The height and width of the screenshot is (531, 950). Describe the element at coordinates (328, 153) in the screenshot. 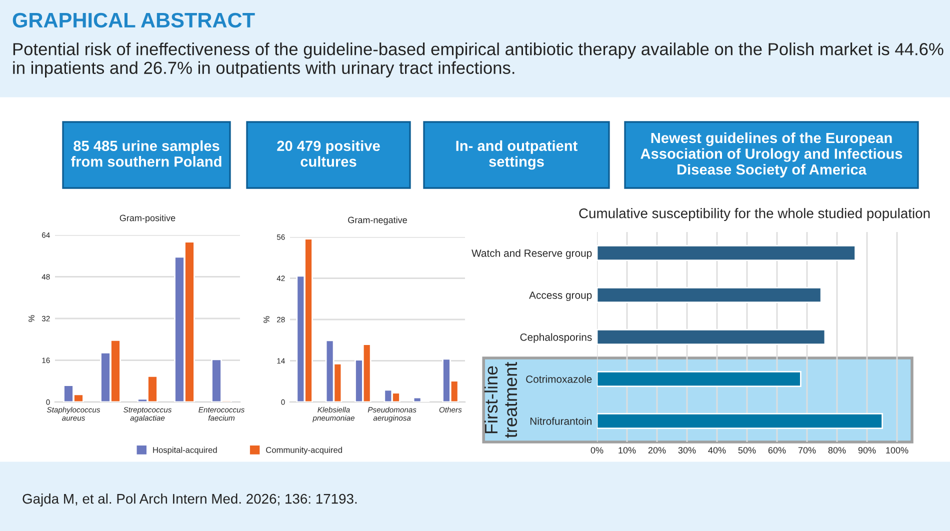

I see `text: 20 479 positive cultures` at that location.